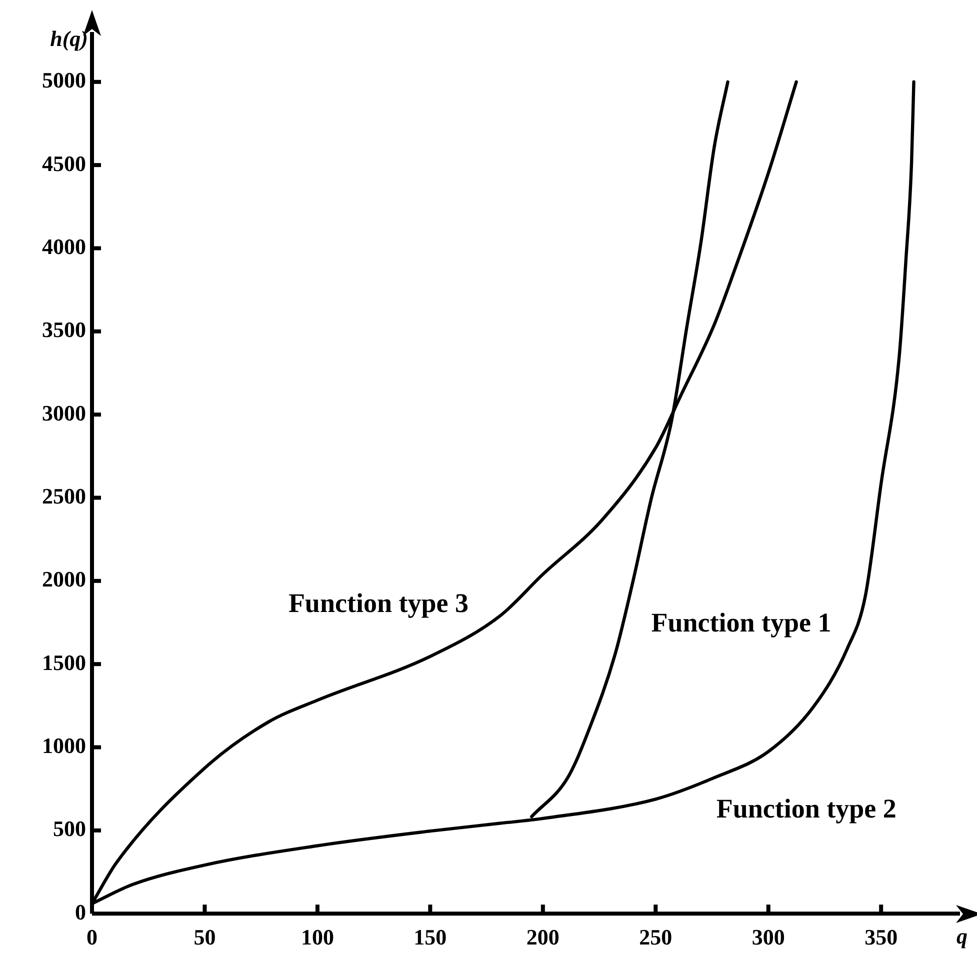 The height and width of the screenshot is (974, 977). Describe the element at coordinates (80, 911) in the screenshot. I see `y-tick-label: 0` at that location.